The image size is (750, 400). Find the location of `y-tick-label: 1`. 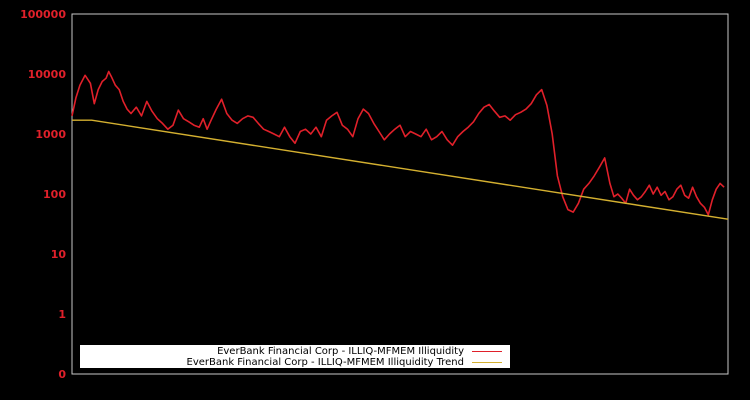

y-tick-label: 1 is located at coordinates (62, 314).